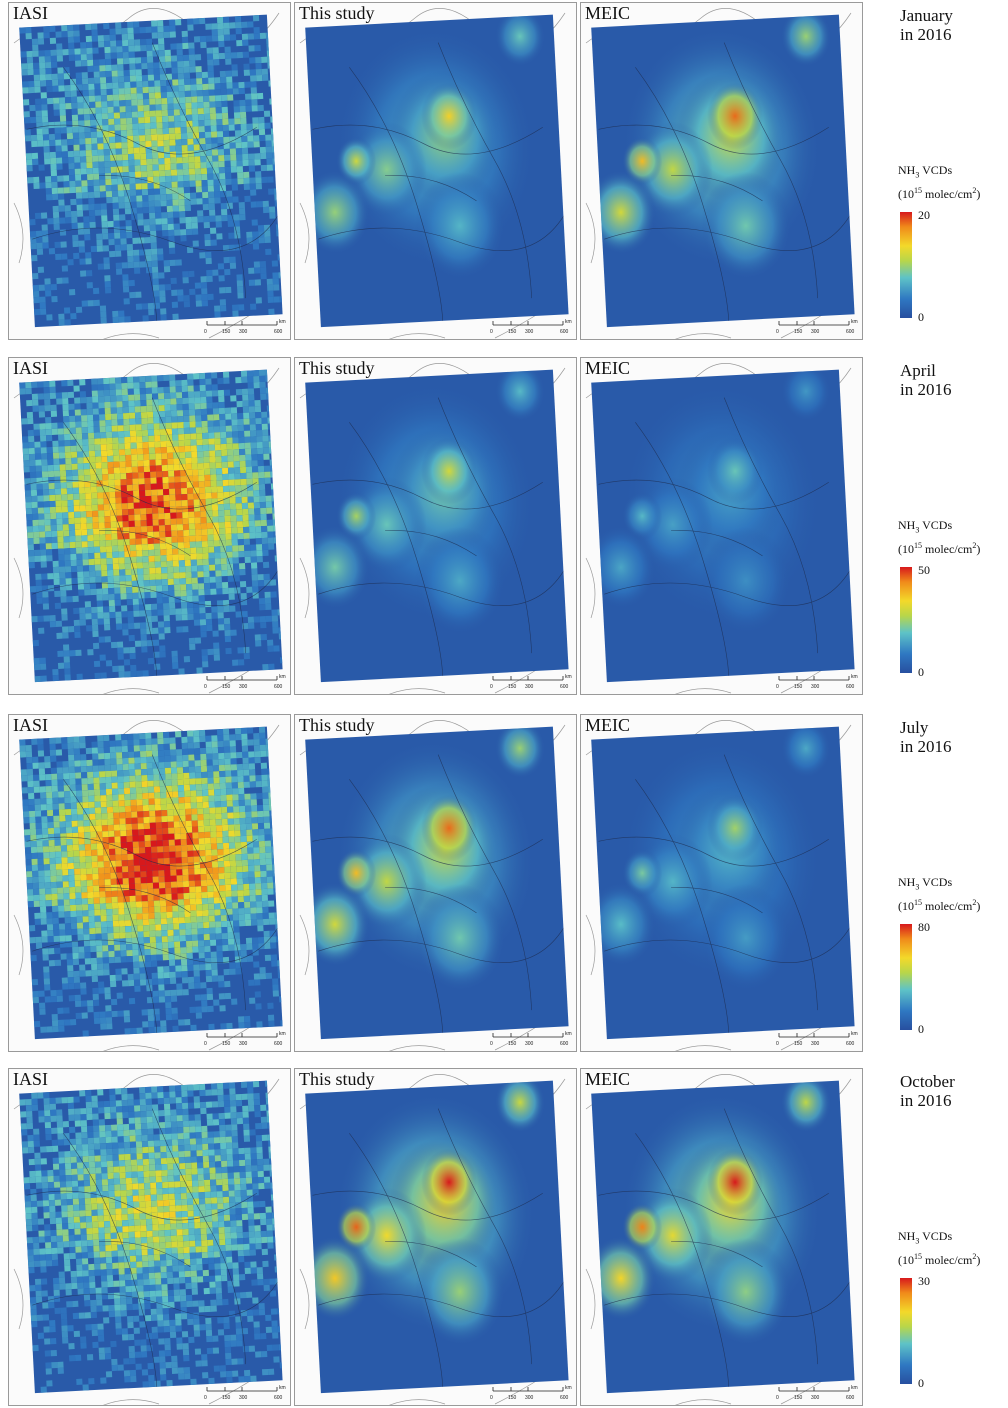  I want to click on month-name: April, so click(918, 370).